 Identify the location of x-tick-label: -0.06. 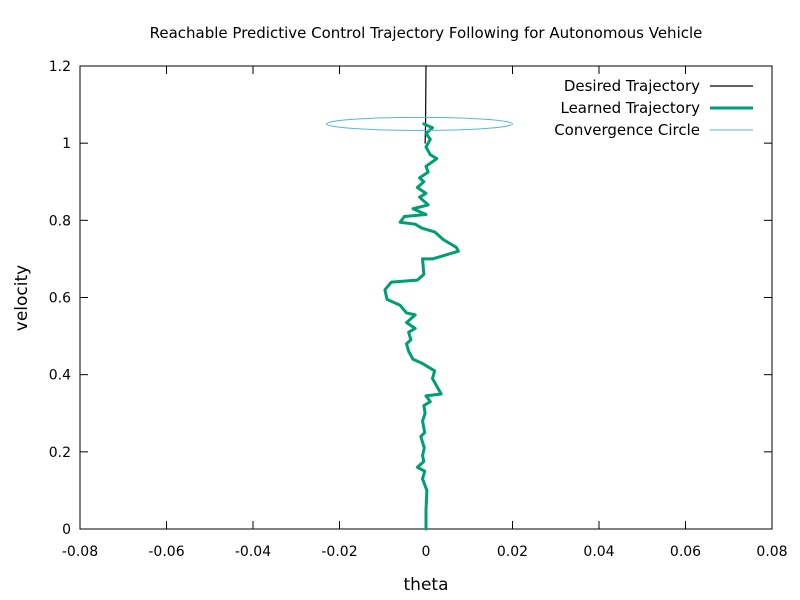
(166, 552).